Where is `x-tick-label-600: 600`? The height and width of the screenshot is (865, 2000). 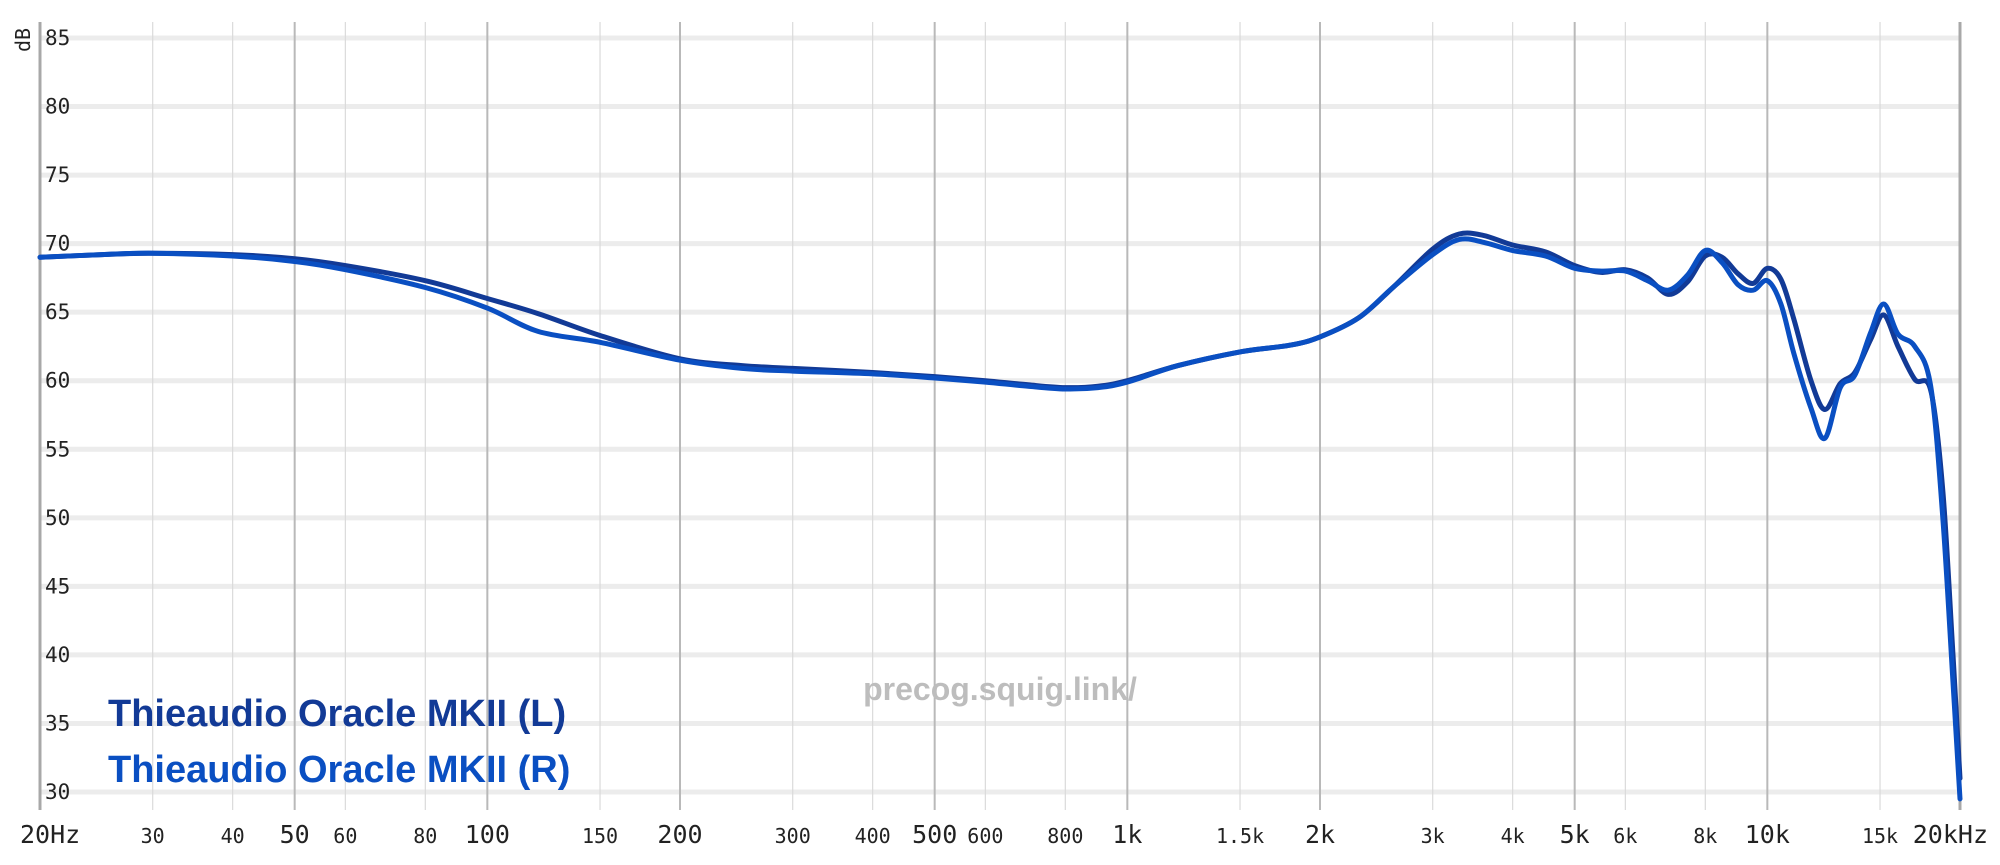
x-tick-label-600: 600 is located at coordinates (985, 836).